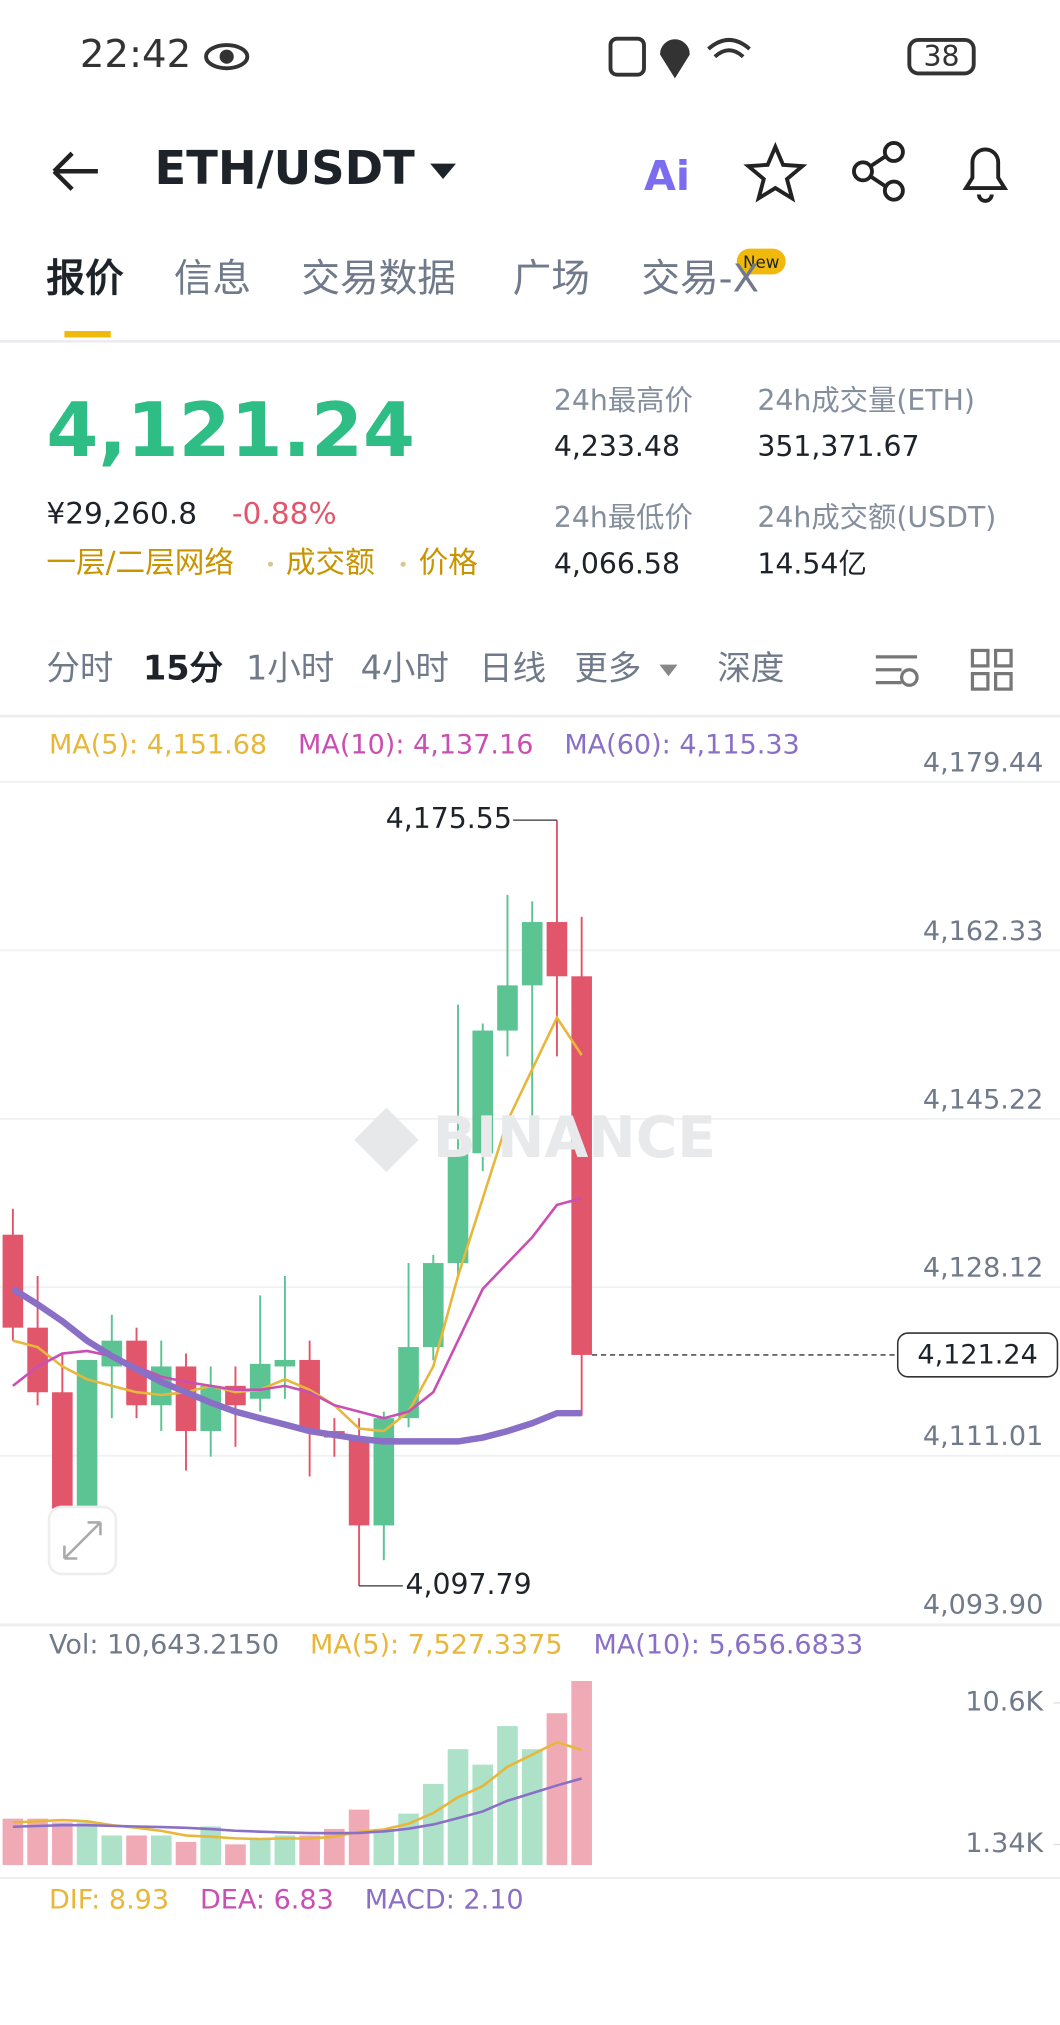 The image size is (1060, 2025). Describe the element at coordinates (681, 744) in the screenshot. I see `ma-legend: MA(60): 4,115.33` at that location.